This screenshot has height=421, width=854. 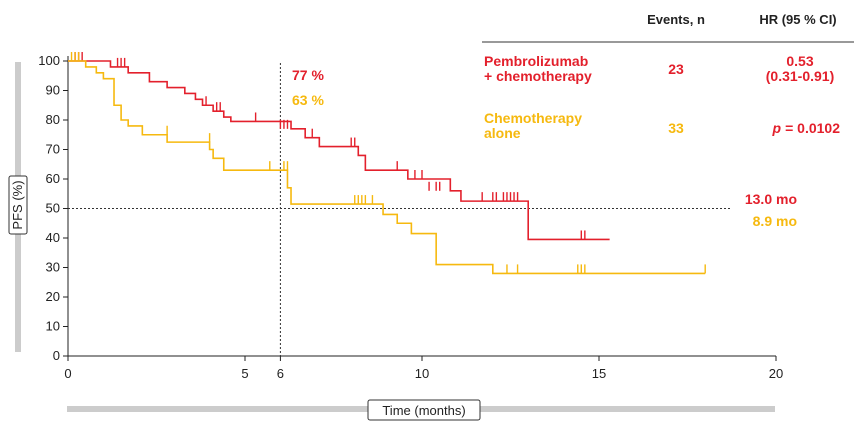 I want to click on y-tick-label: 50, so click(x=53, y=208).